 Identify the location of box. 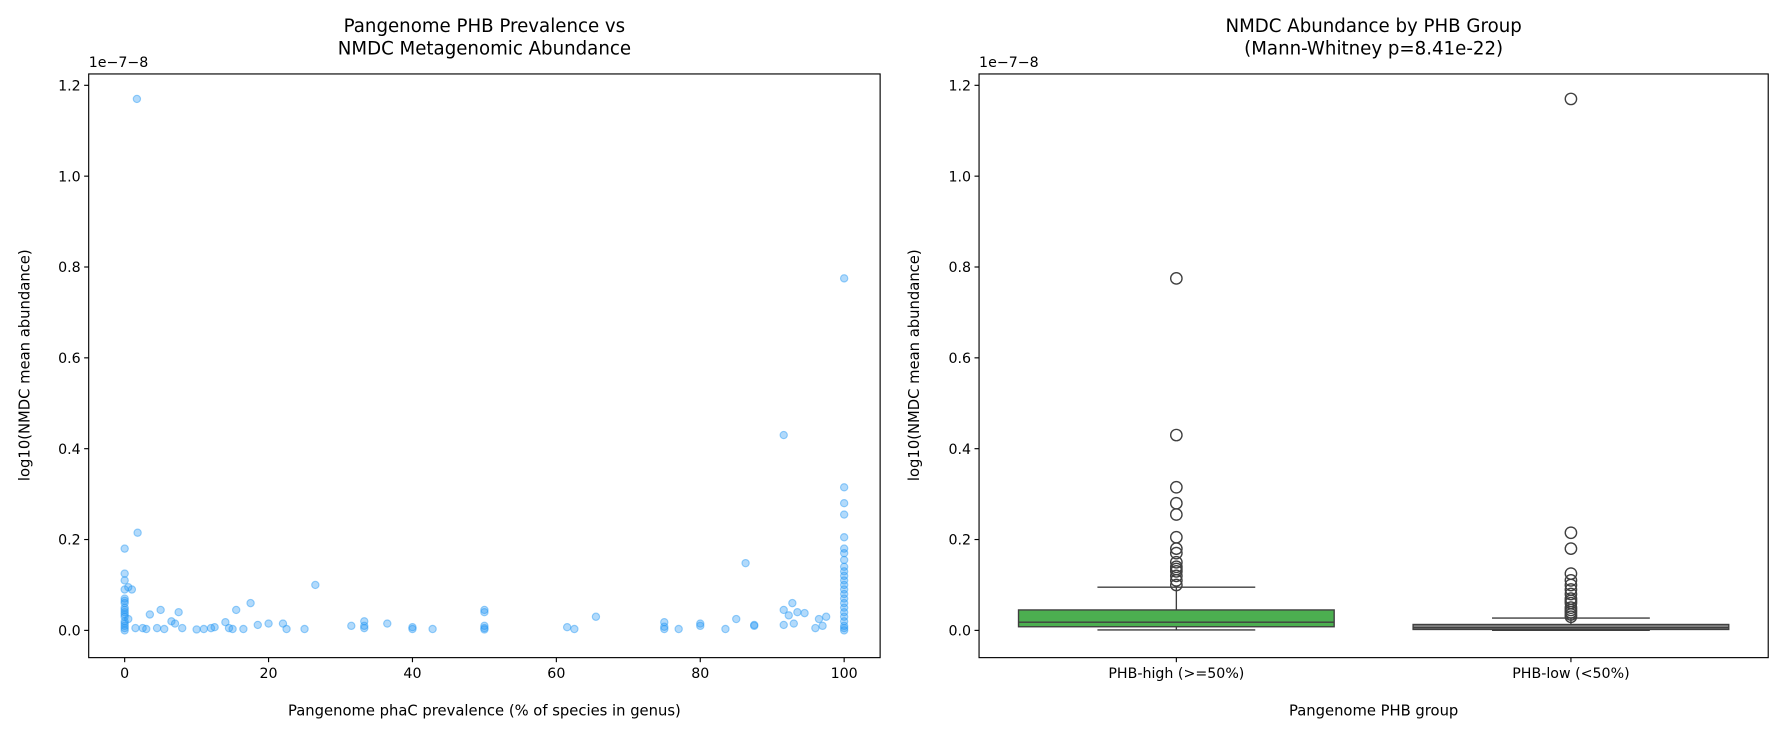
(1176, 618).